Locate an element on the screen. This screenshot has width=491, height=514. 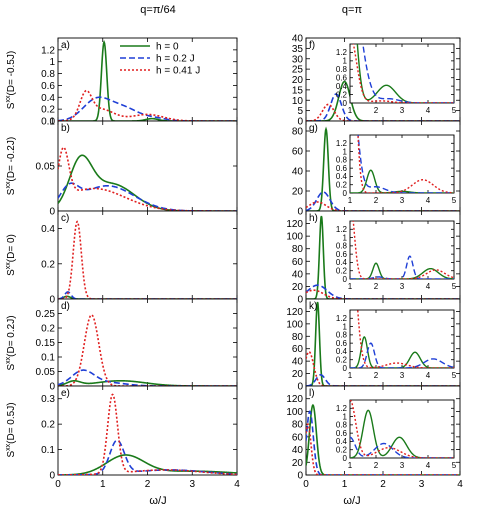
panel-h-label: h) is located at coordinates (313, 218).